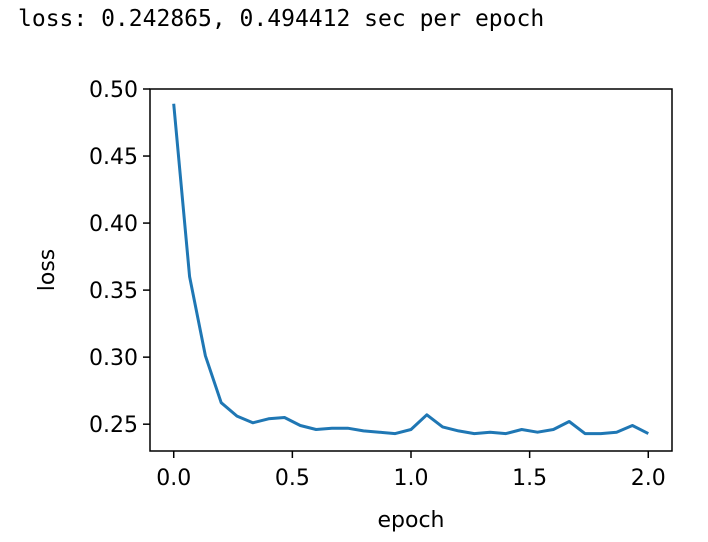 This screenshot has height=542, width=708. What do you see at coordinates (411, 478) in the screenshot?
I see `x-tick-label: 1.0` at bounding box center [411, 478].